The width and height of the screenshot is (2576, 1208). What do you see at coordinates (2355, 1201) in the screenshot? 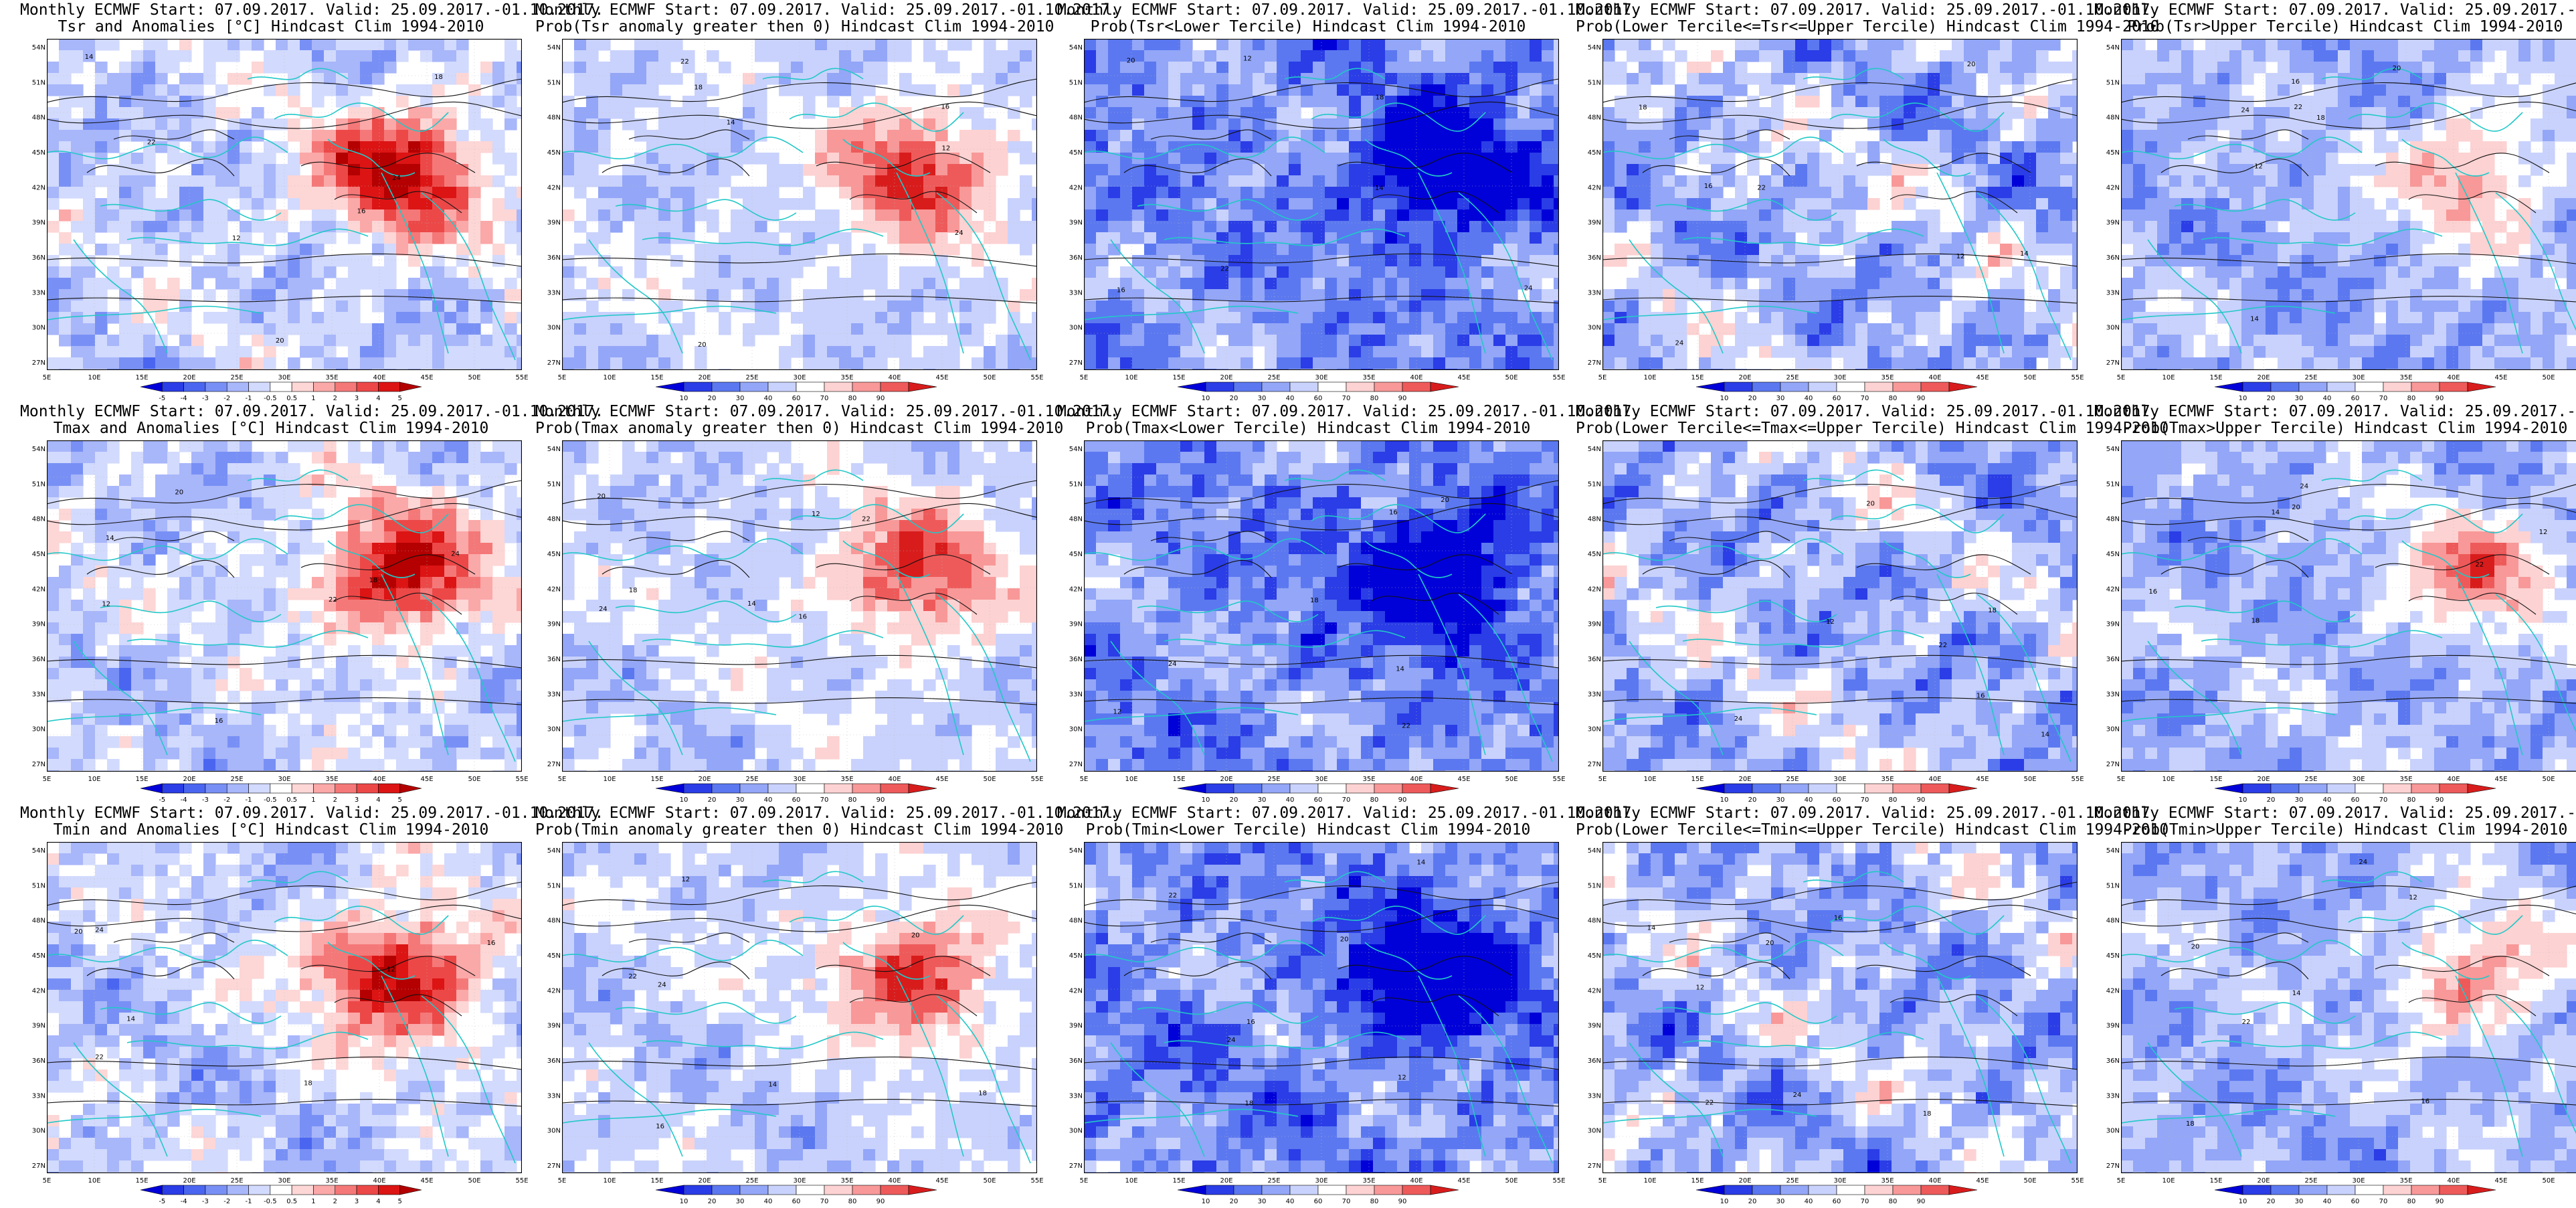
I see `colorbar-label: 60` at bounding box center [2355, 1201].